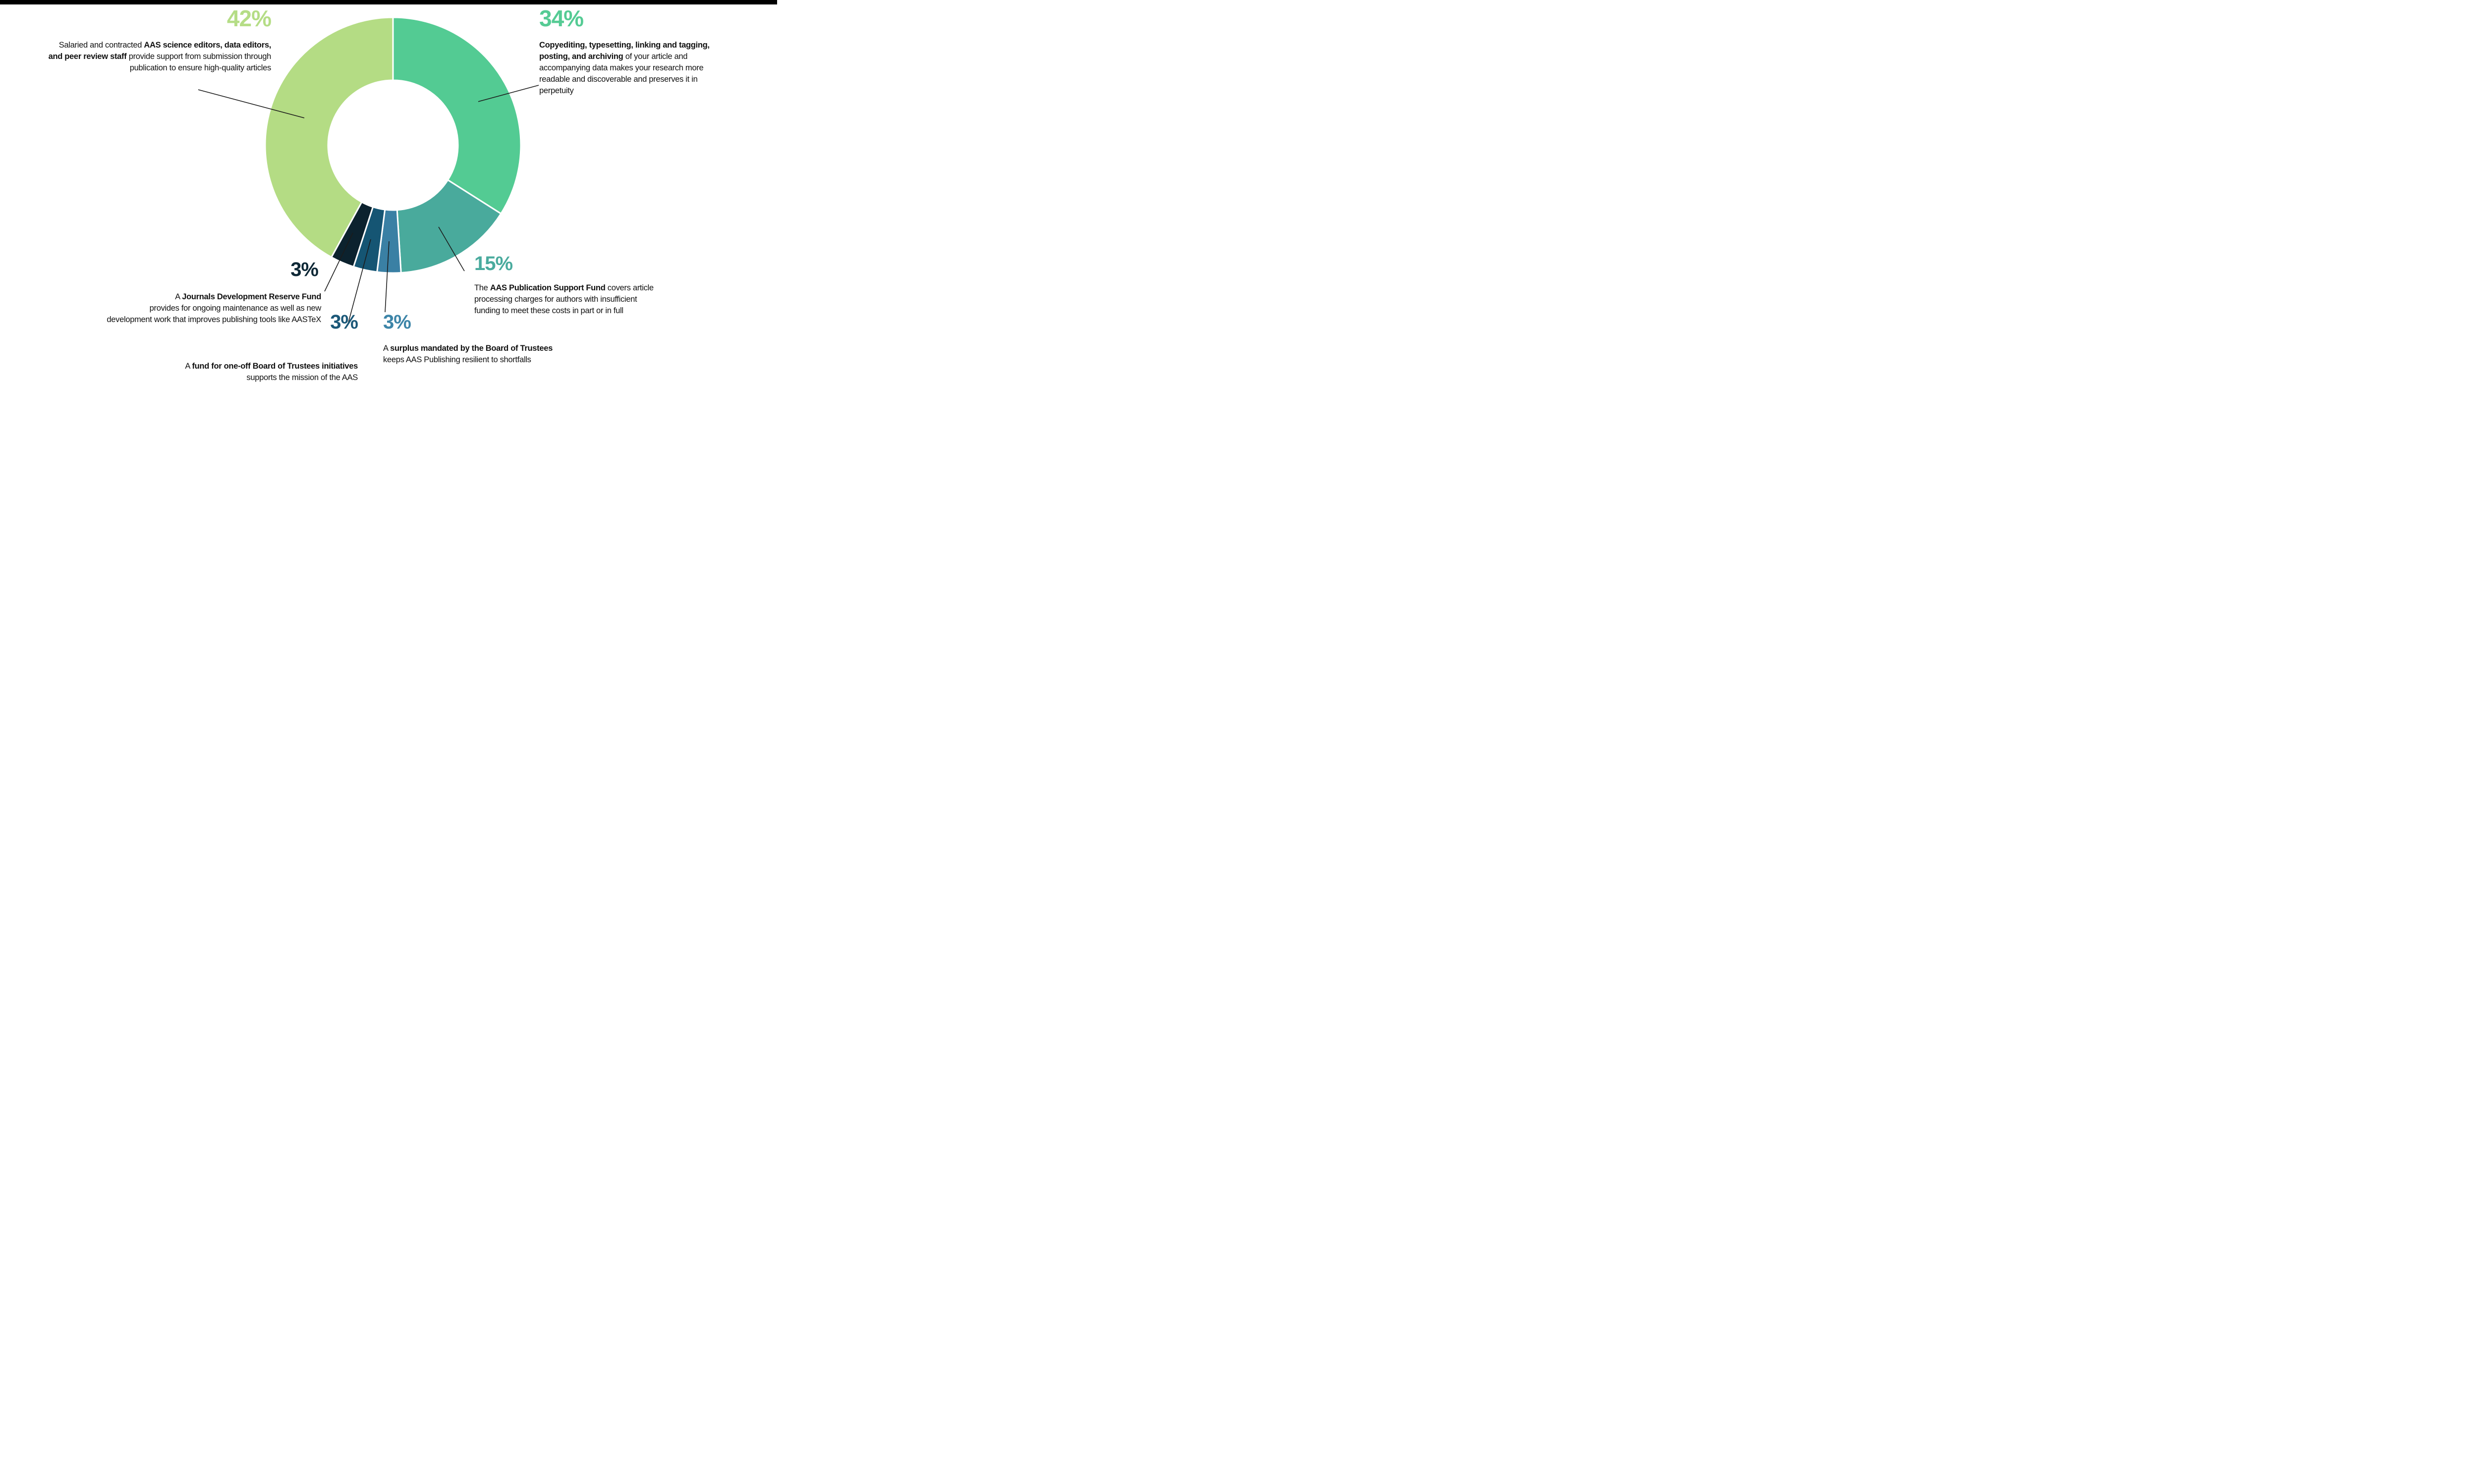  I want to click on leader-line-copyediting, so click(508, 93).